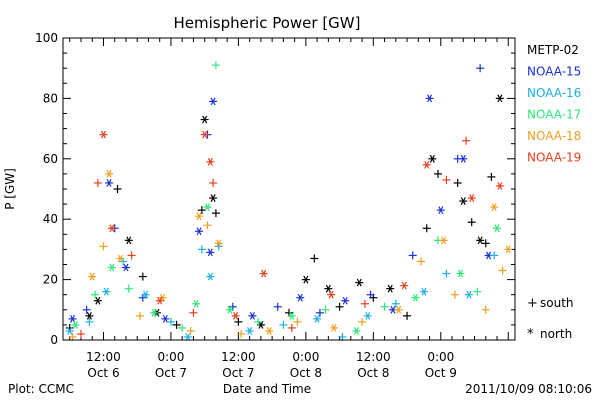 This screenshot has height=400, width=600. Describe the element at coordinates (441, 373) in the screenshot. I see `x-tick-label-date: Oct 9` at that location.